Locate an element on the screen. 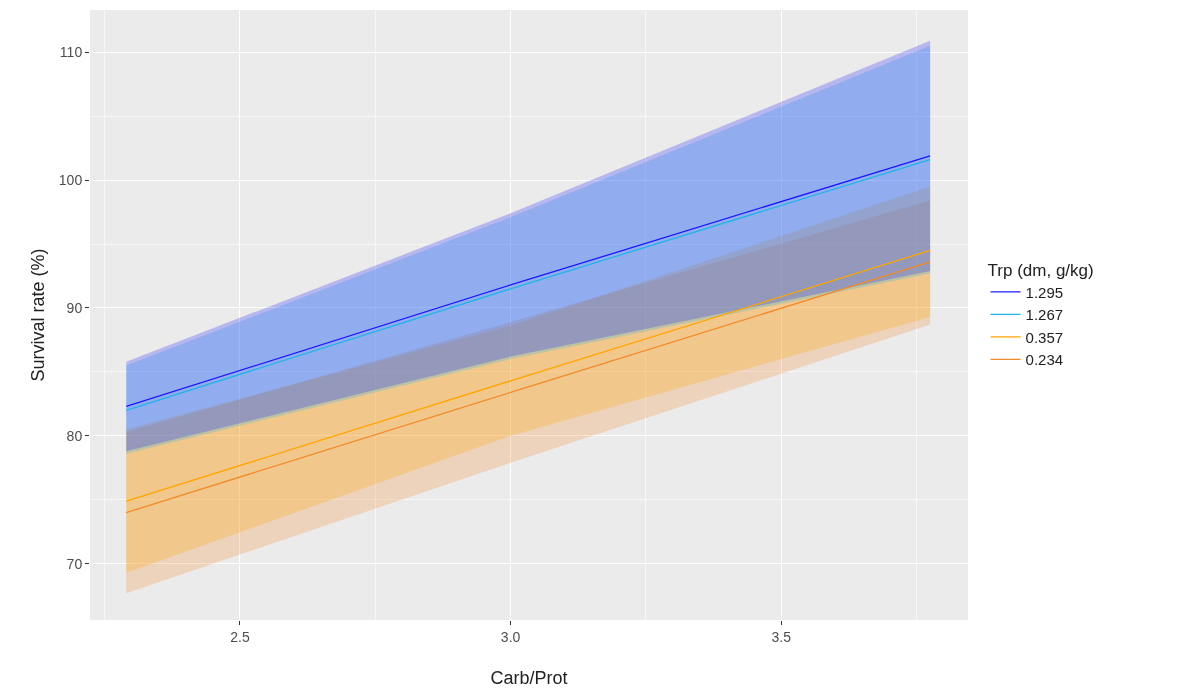 The height and width of the screenshot is (688, 1183). legend-label: 1.295 is located at coordinates (1044, 292).